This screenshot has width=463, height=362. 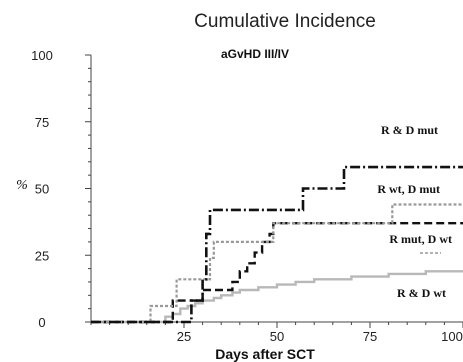 What do you see at coordinates (408, 189) in the screenshot?
I see `series-label-r-wt-d-mut: R wt, D mut` at bounding box center [408, 189].